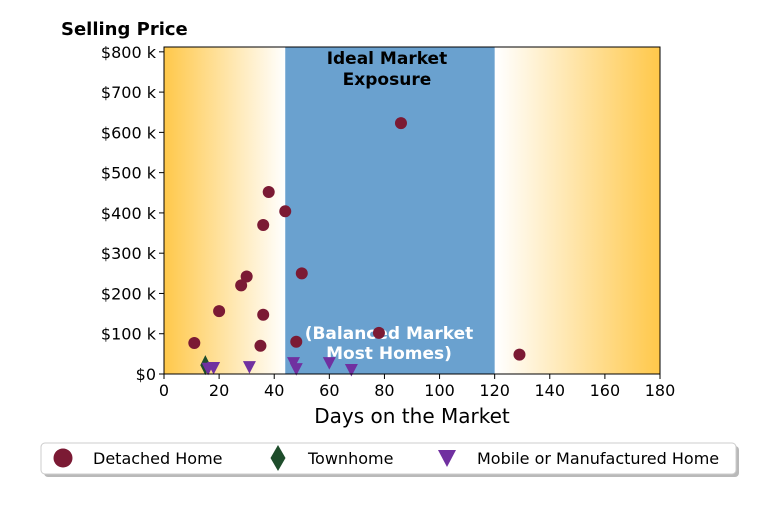  Describe the element at coordinates (387, 59) in the screenshot. I see `annotation-ideal-line-0: Ideal Market` at that location.